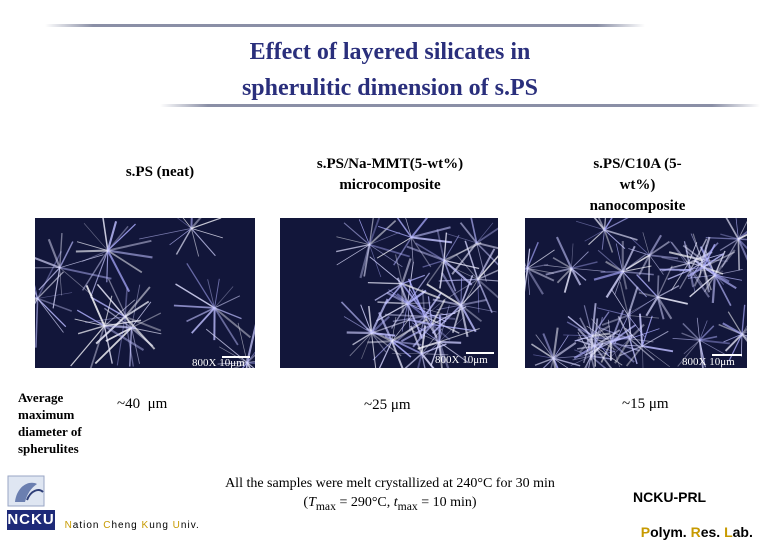 This screenshot has width=780, height=540. Describe the element at coordinates (407, 506) in the screenshot. I see `note-subscript: max` at that location.